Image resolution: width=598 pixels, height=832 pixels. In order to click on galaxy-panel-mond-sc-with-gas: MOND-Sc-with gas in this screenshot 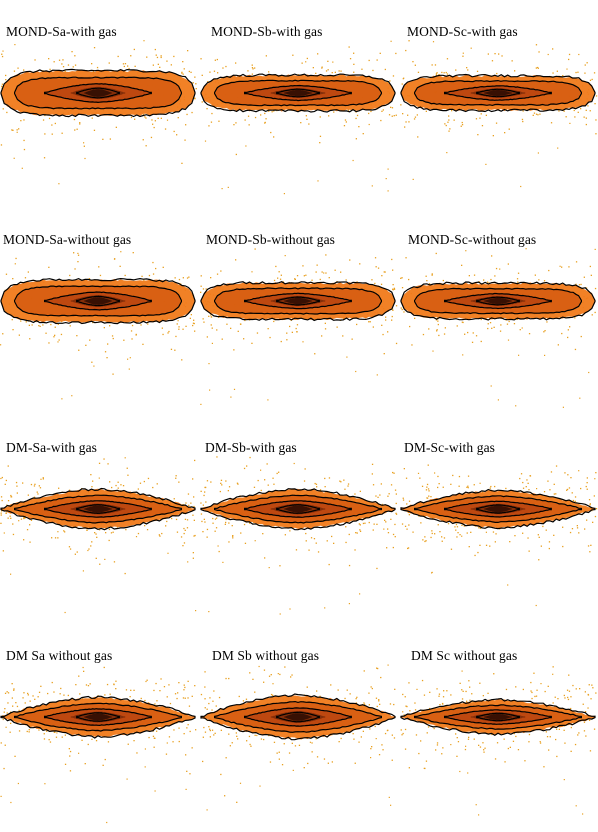, I will do `click(499, 104)`.